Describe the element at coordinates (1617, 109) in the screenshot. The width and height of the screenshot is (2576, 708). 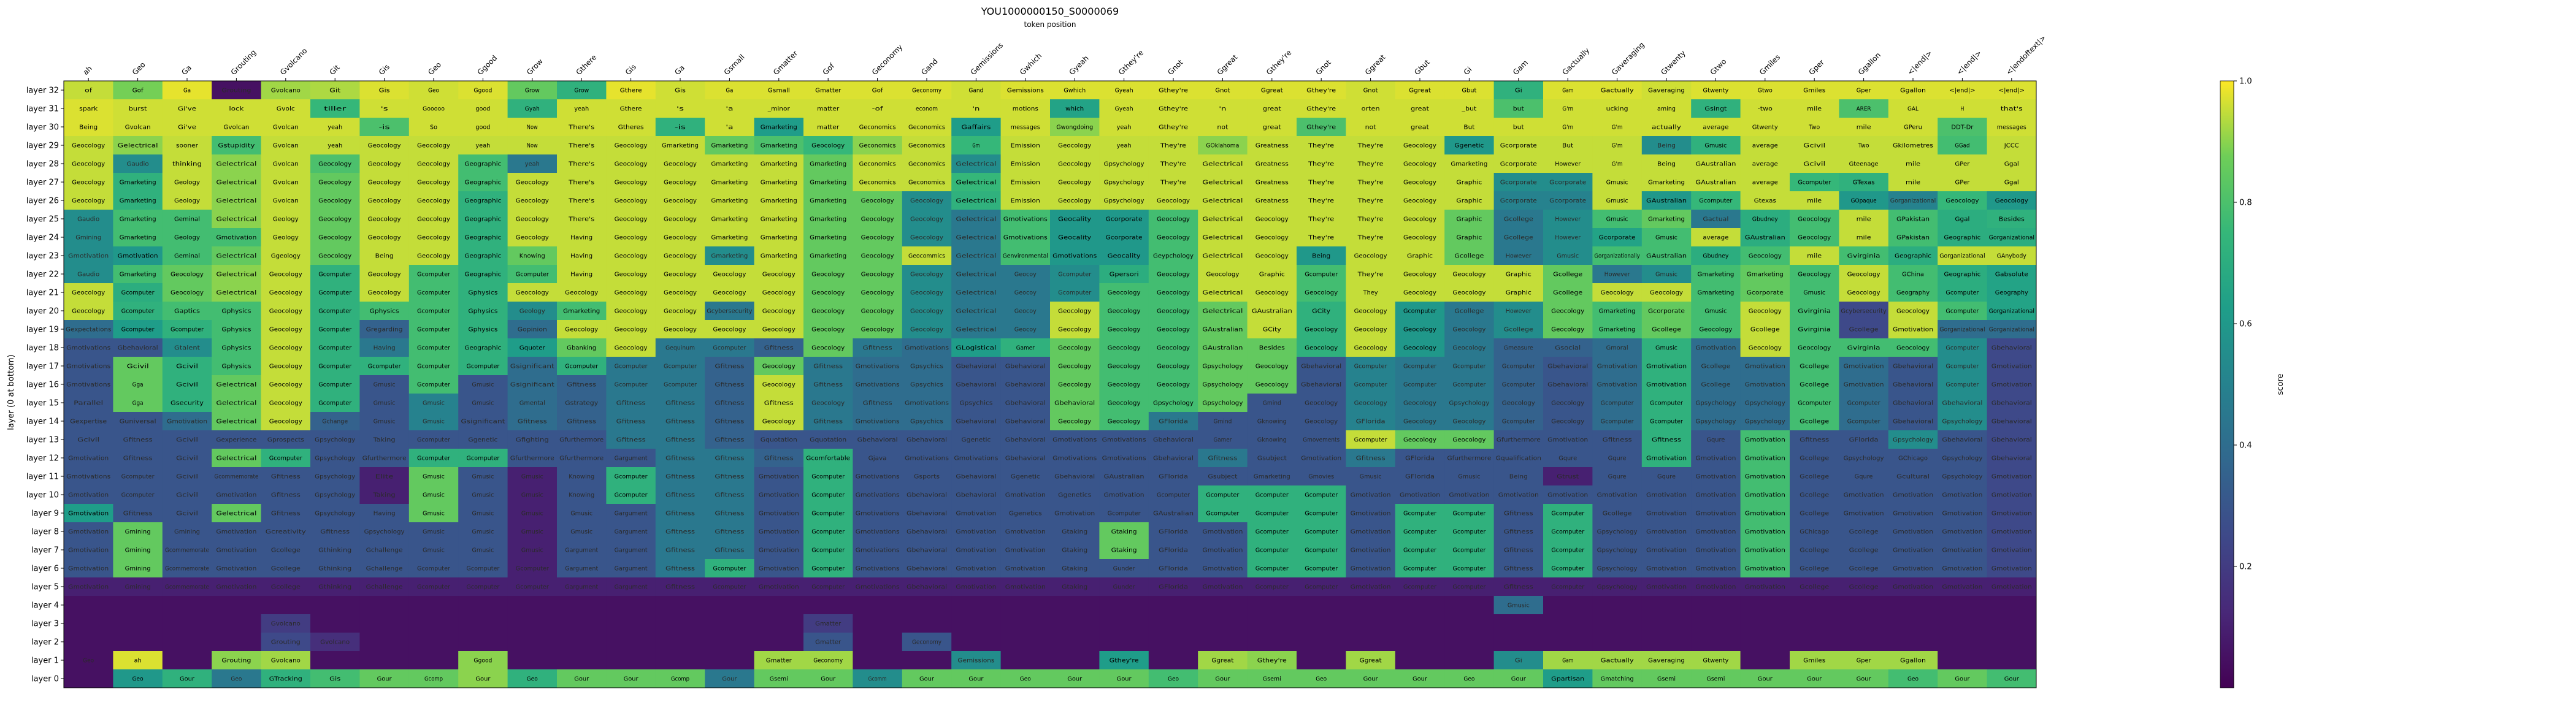
I see `cell-token-label: ucking` at that location.